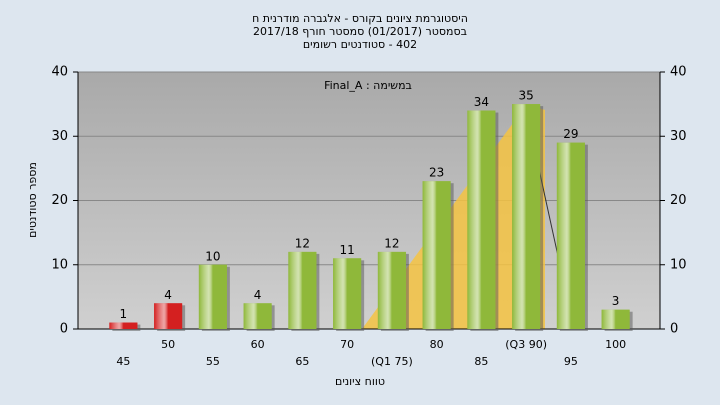 This screenshot has height=405, width=720. I want to click on x-axis-label: טווח ציונים, so click(360, 381).